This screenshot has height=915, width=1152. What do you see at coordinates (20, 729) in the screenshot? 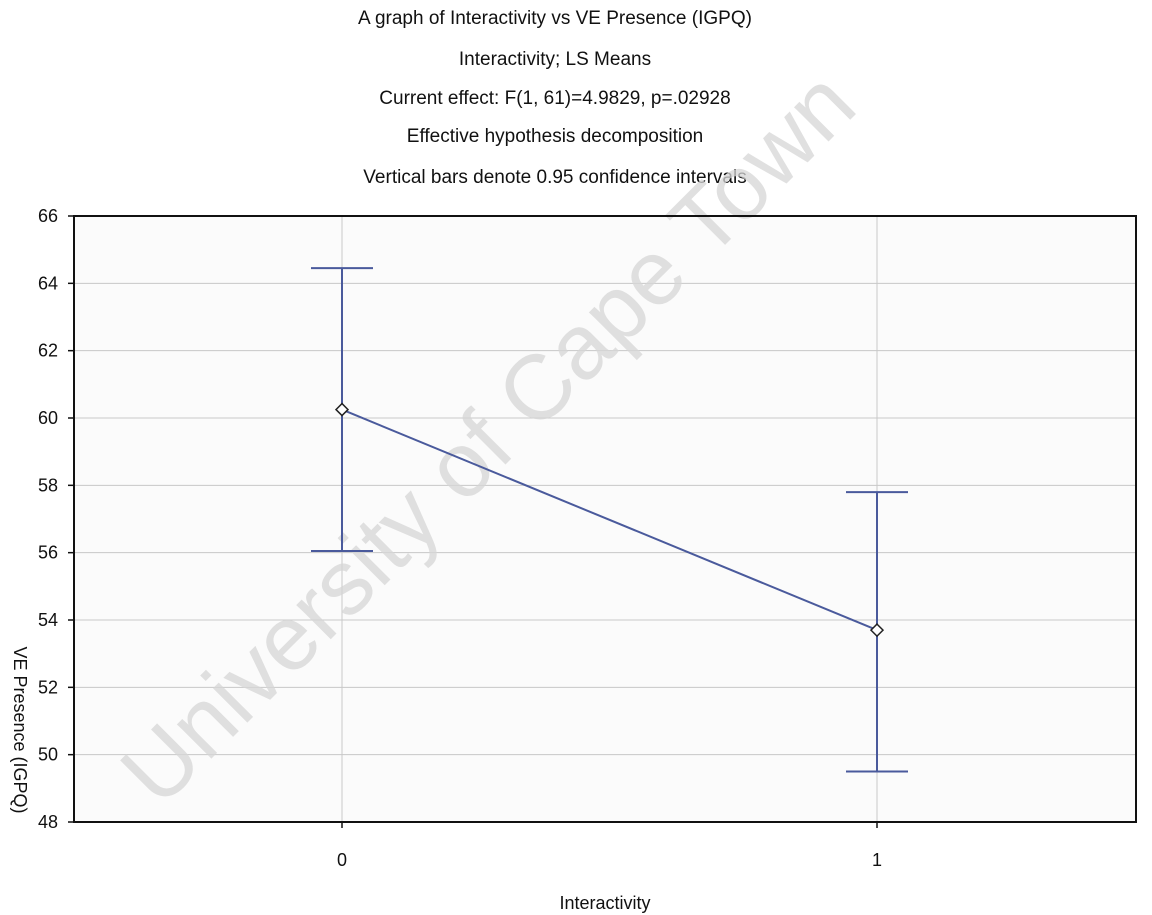
I see `y-axis-label: VE Presence (IGPQ)` at bounding box center [20, 729].